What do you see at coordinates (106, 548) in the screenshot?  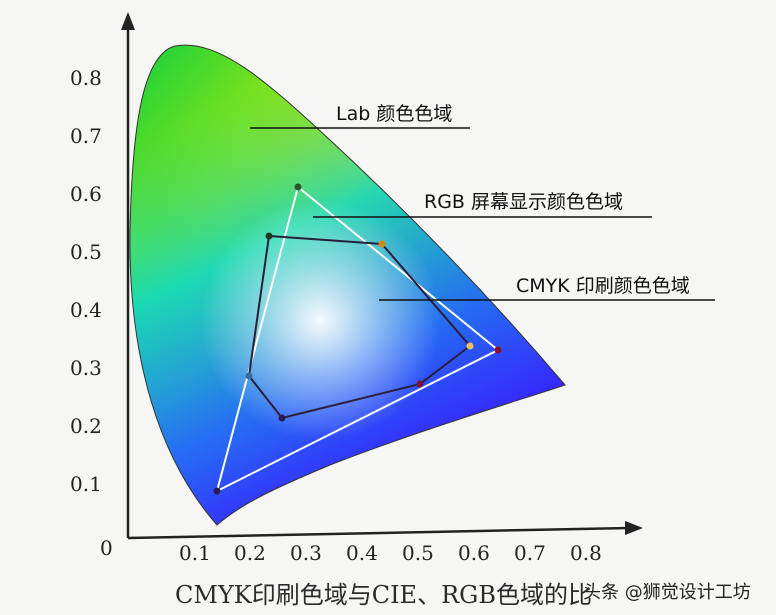 I see `origin-label: 0` at bounding box center [106, 548].